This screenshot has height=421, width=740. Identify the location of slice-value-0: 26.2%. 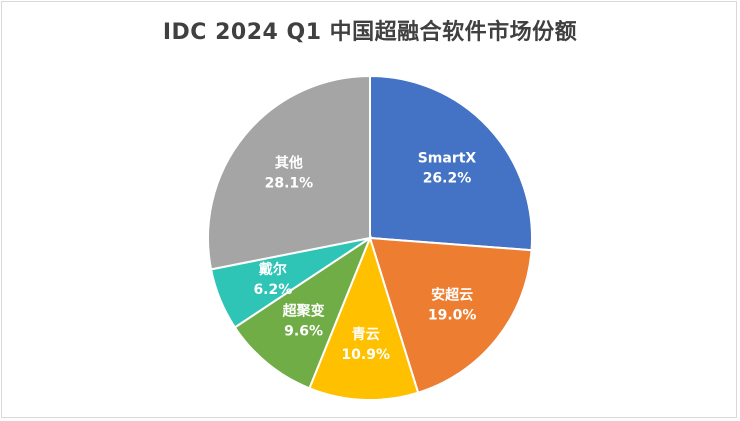
(447, 179).